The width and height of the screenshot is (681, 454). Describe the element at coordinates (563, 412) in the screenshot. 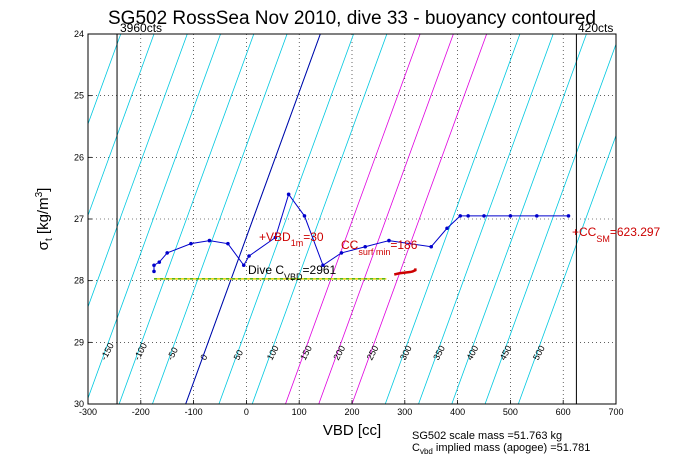

I see `x-tick-label: 600` at that location.